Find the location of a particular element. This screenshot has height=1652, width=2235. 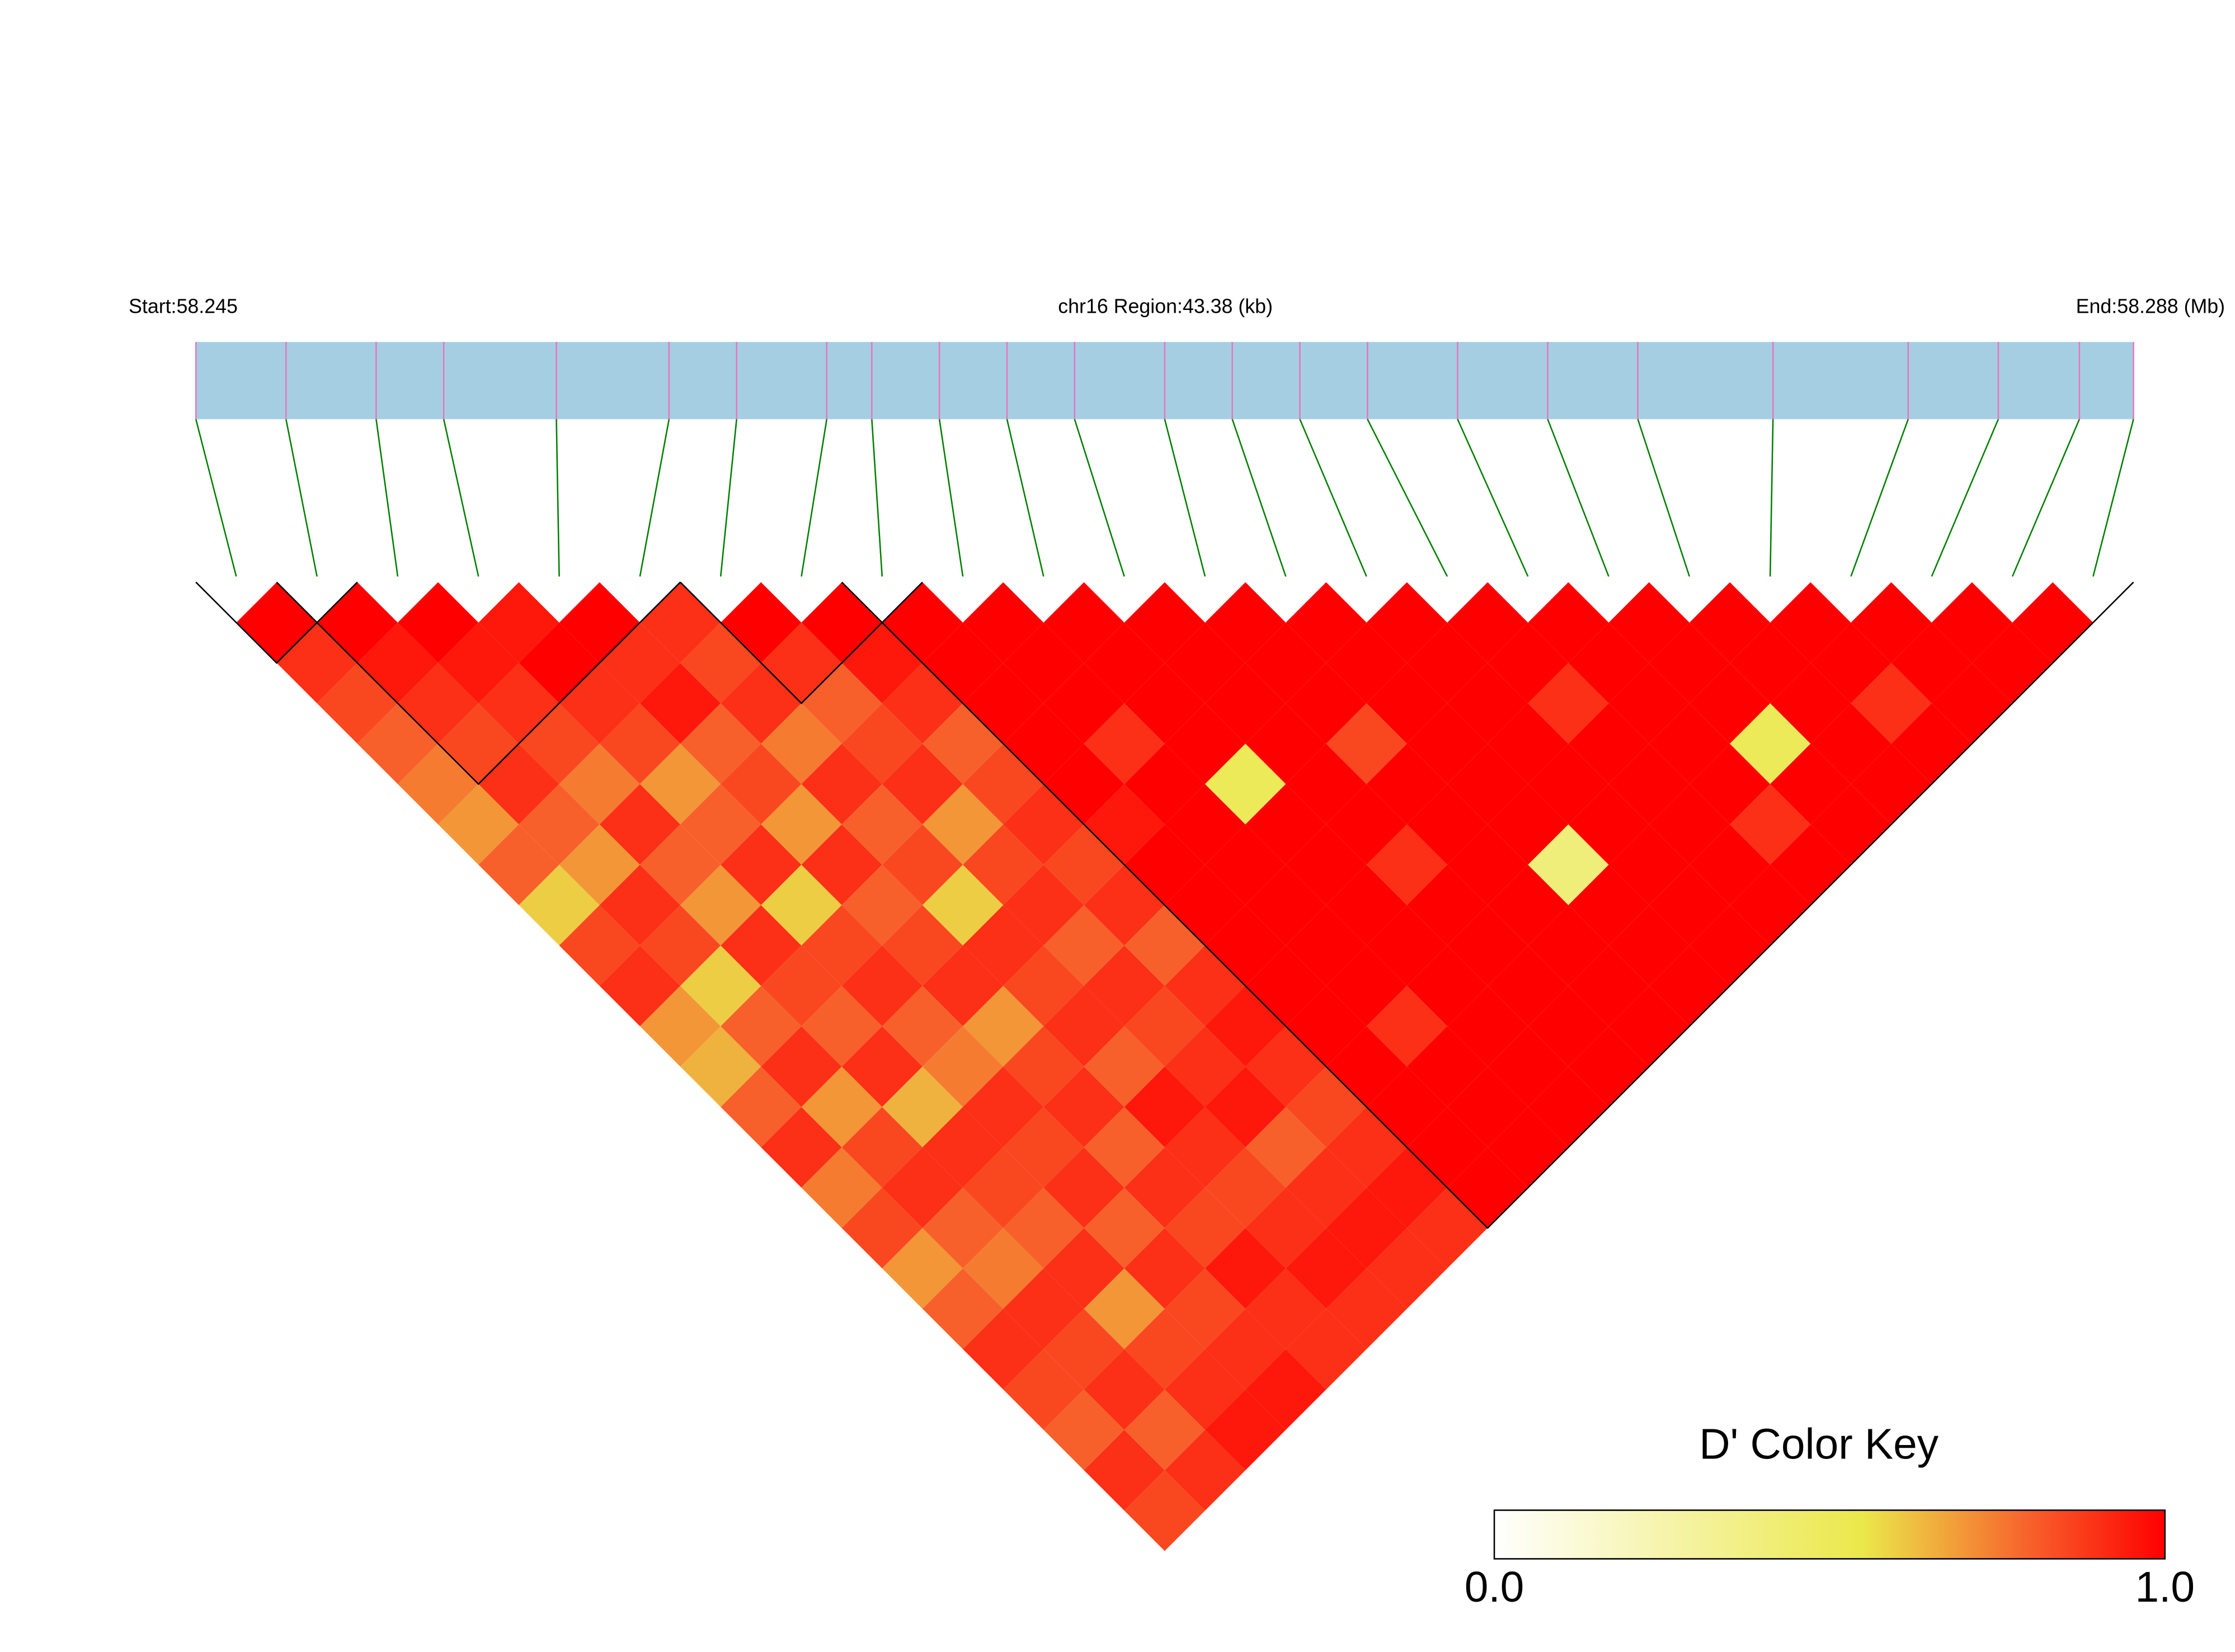

colorbar is located at coordinates (1829, 1535).